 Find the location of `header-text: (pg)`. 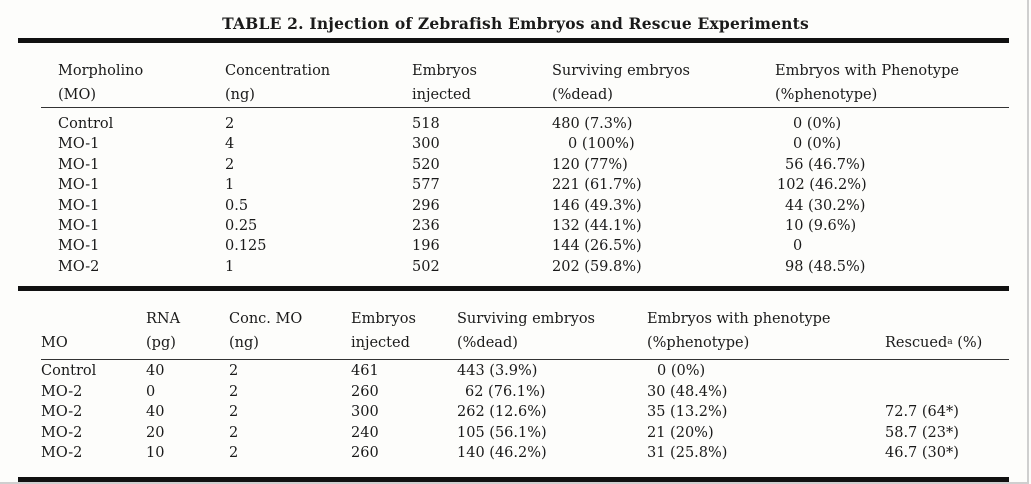

header-text: (pg) is located at coordinates (161, 343).